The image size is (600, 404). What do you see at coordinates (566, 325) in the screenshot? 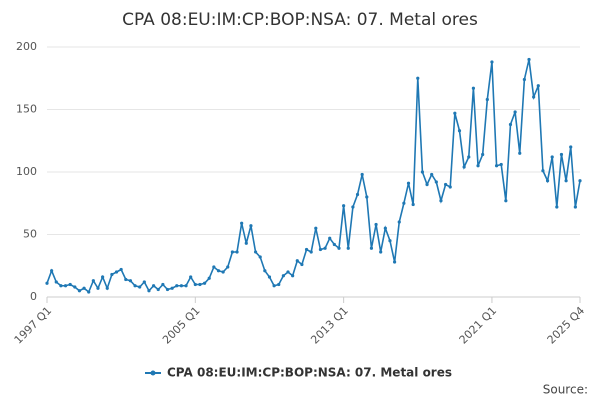
I see `x-tick-label: 2025 Q4` at bounding box center [566, 325].